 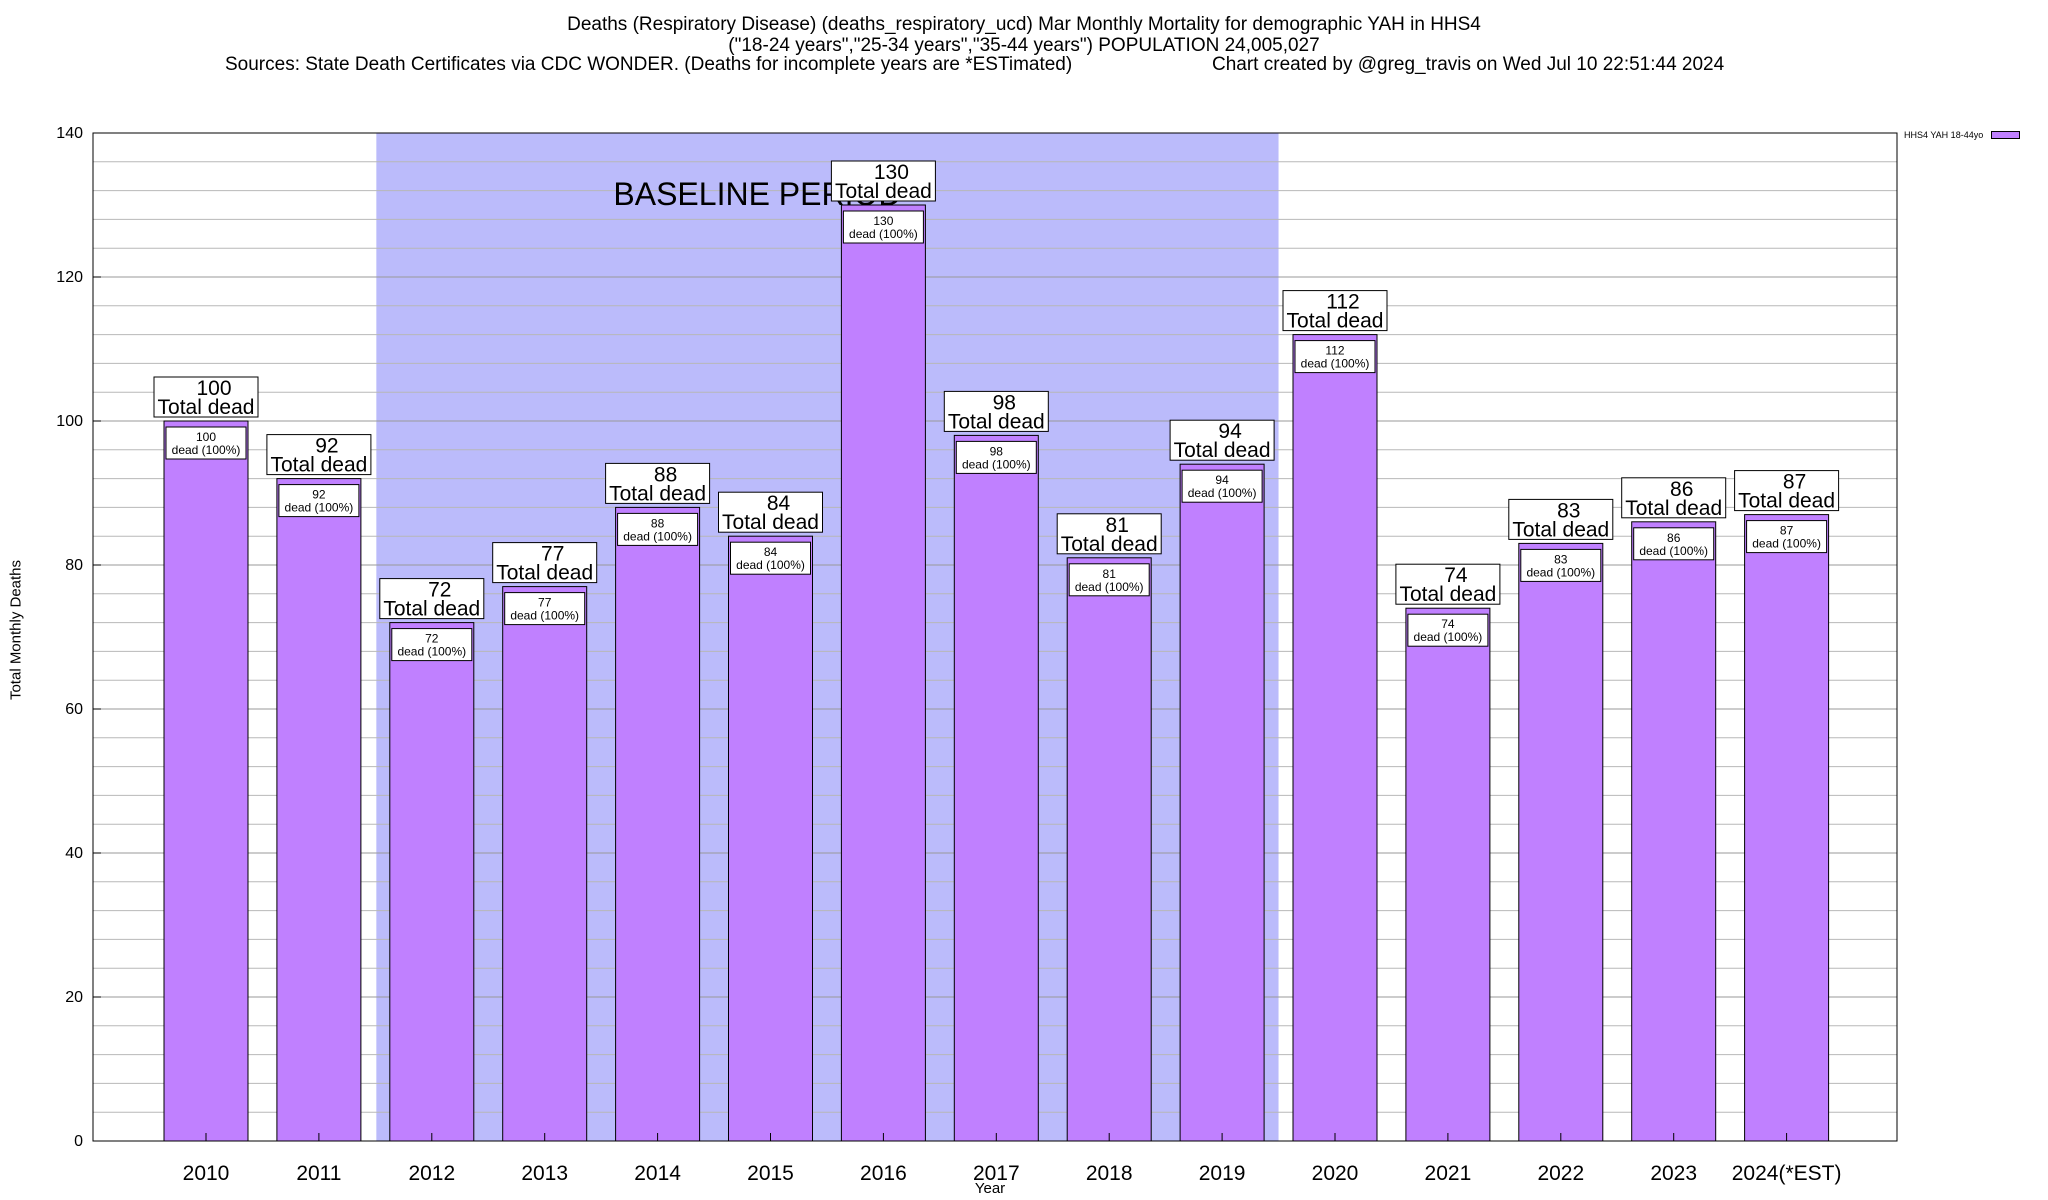 I want to click on y-tick-label: 60, so click(x=74, y=709).